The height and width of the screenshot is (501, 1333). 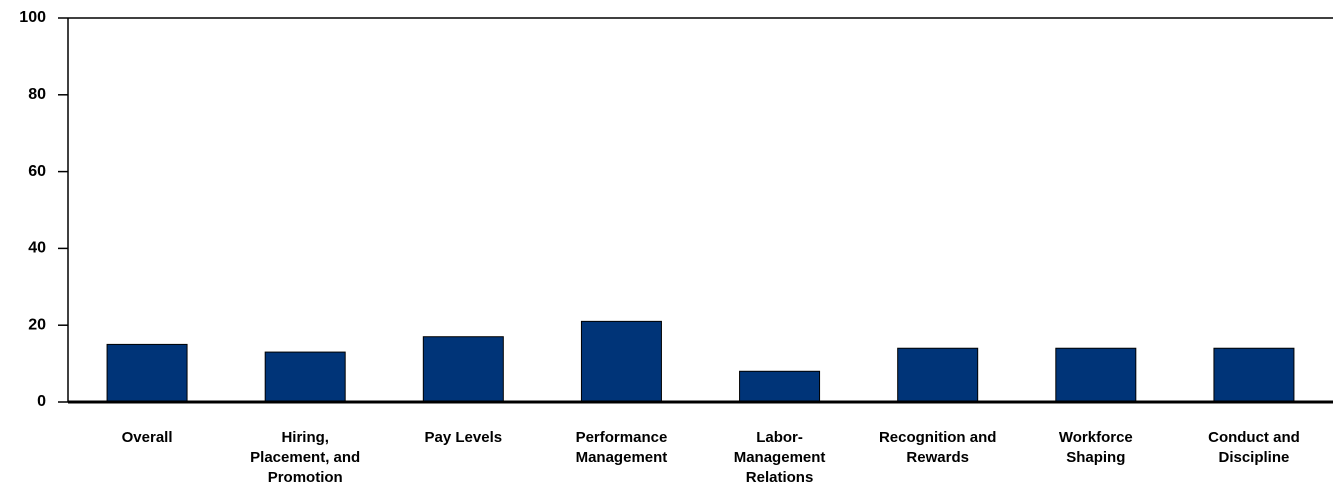 I want to click on x-tick-label: Workforce Shaping, so click(x=1095, y=447).